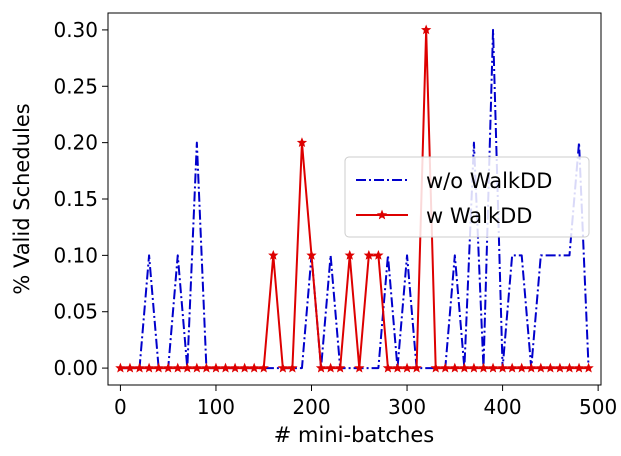  What do you see at coordinates (407, 407) in the screenshot?
I see `x-tick-label: 300` at bounding box center [407, 407].